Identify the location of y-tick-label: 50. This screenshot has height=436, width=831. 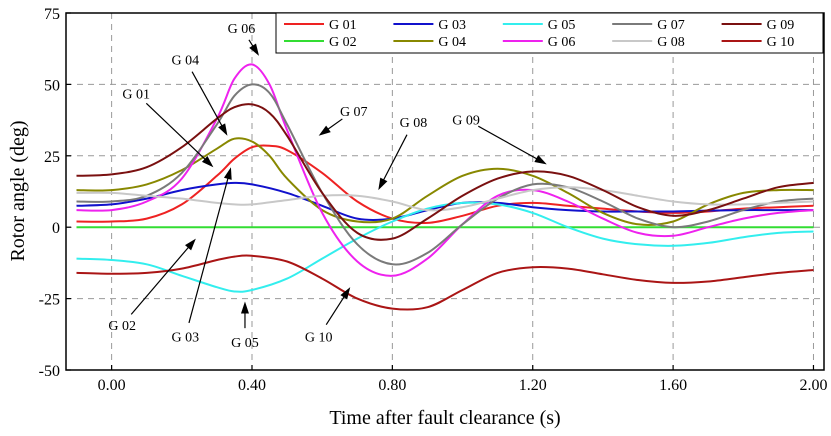
(52, 85).